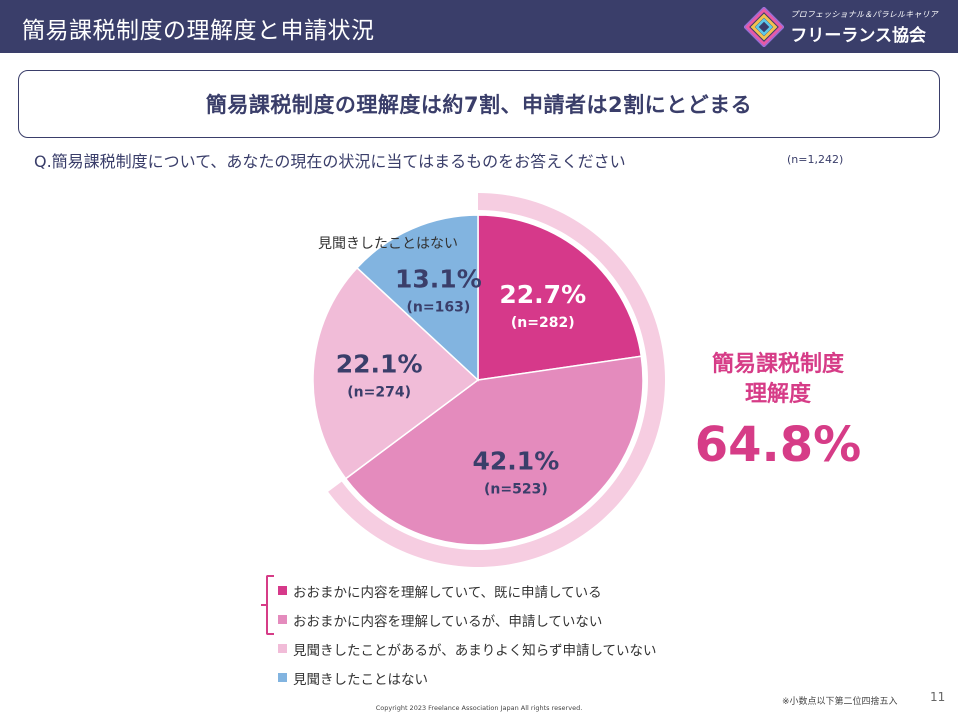 This screenshot has width=958, height=716. What do you see at coordinates (467, 677) in the screenshot?
I see `legend-item: 見聞きしたことはない` at bounding box center [467, 677].